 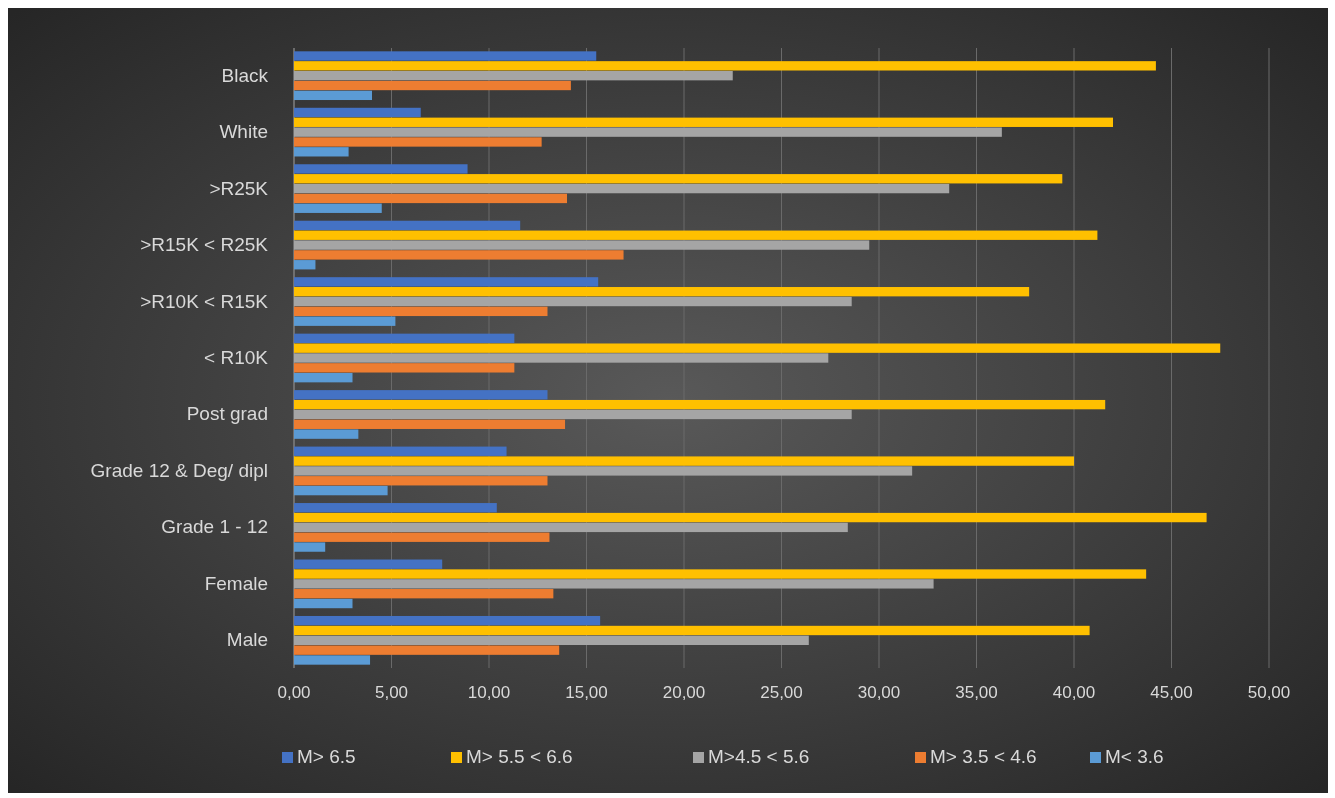 What do you see at coordinates (245, 75) in the screenshot?
I see `y-tick-label: Black` at bounding box center [245, 75].